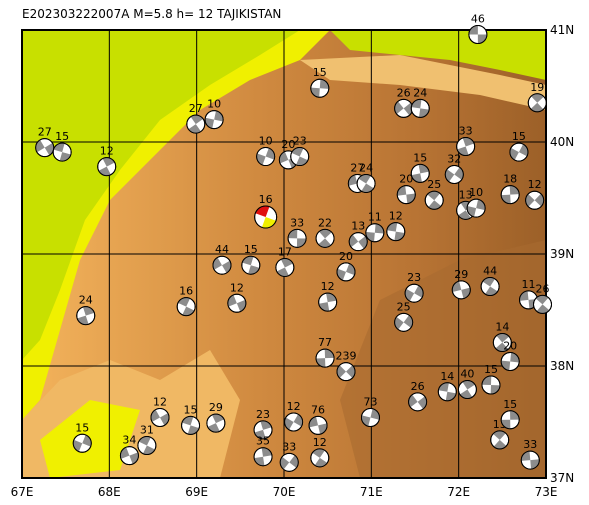  What do you see at coordinates (266, 141) in the screenshot?
I see `depth-label: 10` at bounding box center [266, 141].